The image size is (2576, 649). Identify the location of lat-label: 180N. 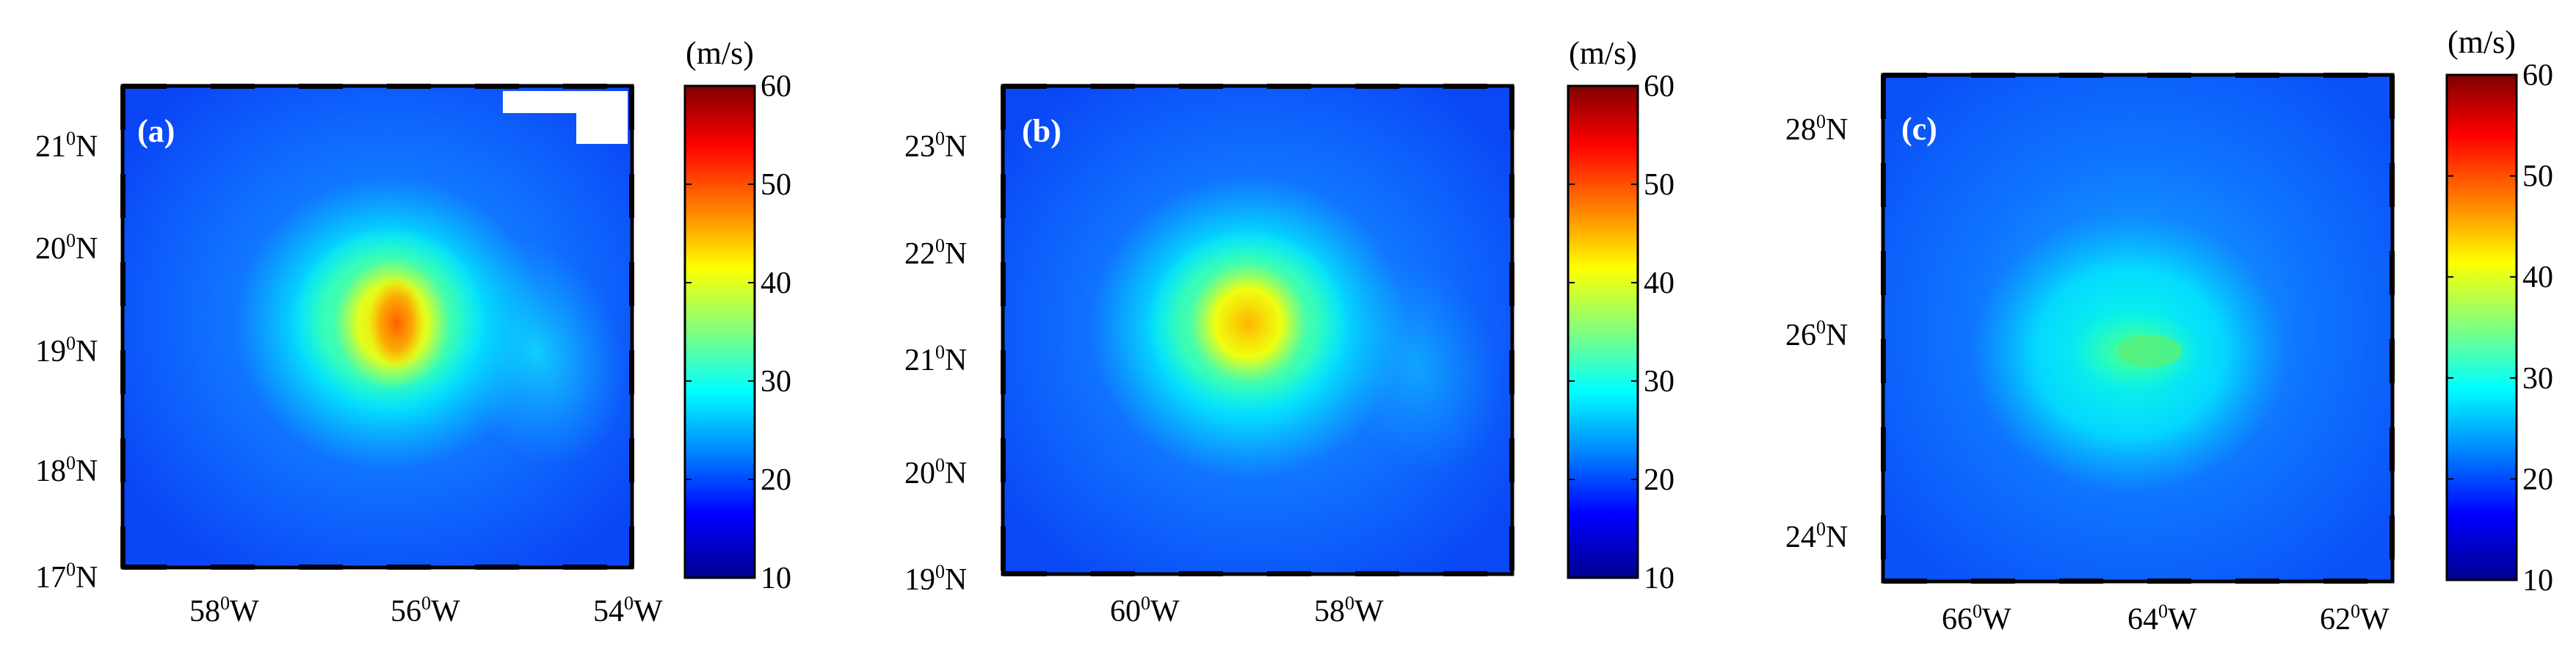
(67, 470).